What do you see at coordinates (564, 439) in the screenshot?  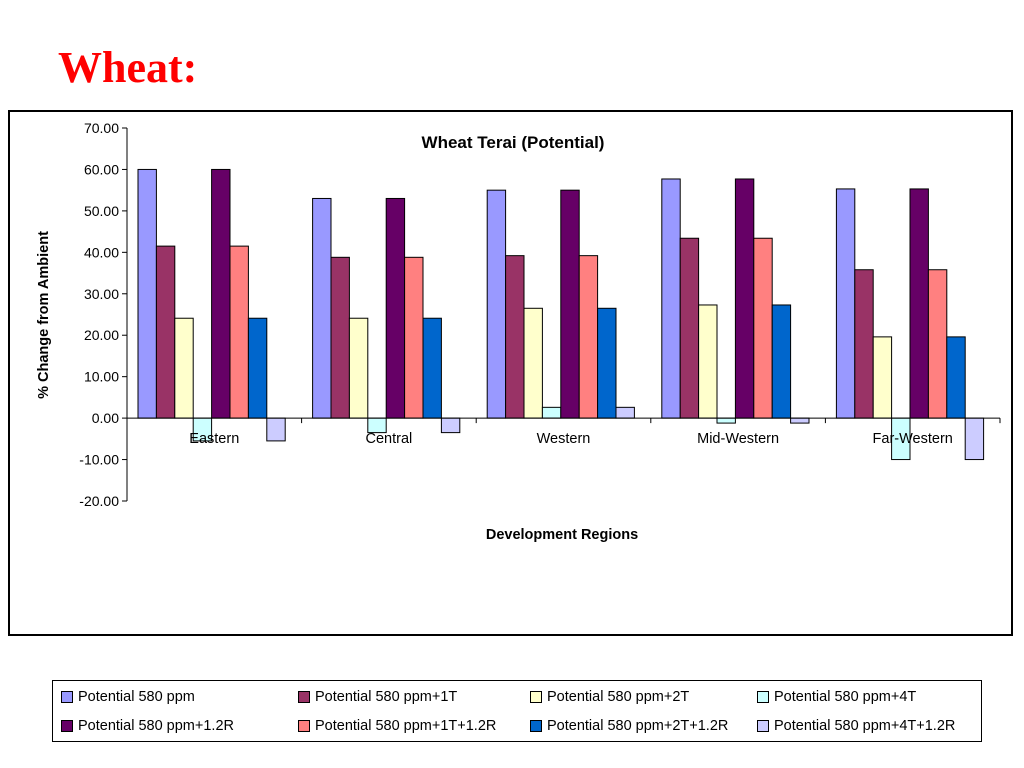 I see `x-tick-label: Western` at bounding box center [564, 439].